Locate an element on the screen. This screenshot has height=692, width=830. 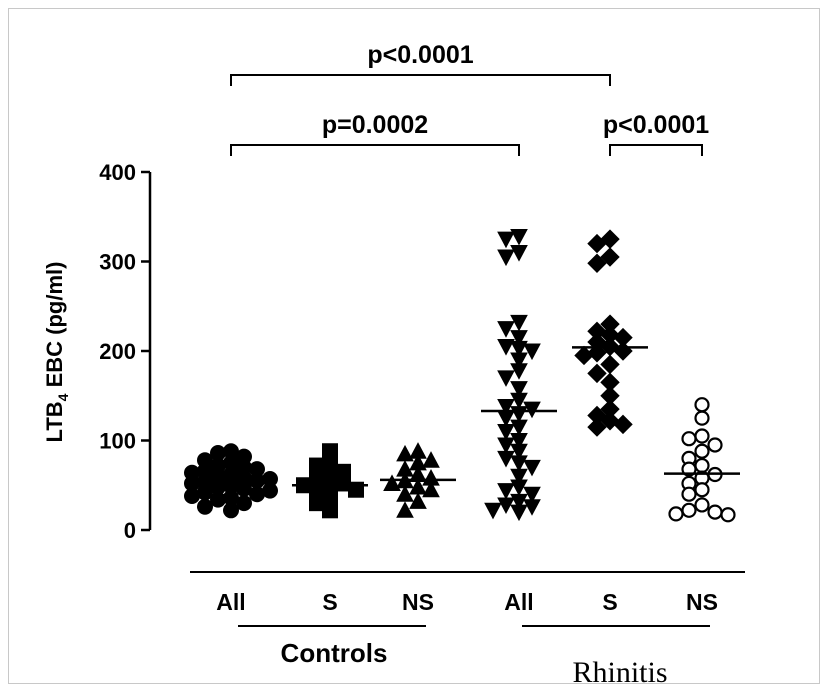
y-tick-label: 400 is located at coordinates (117, 172).